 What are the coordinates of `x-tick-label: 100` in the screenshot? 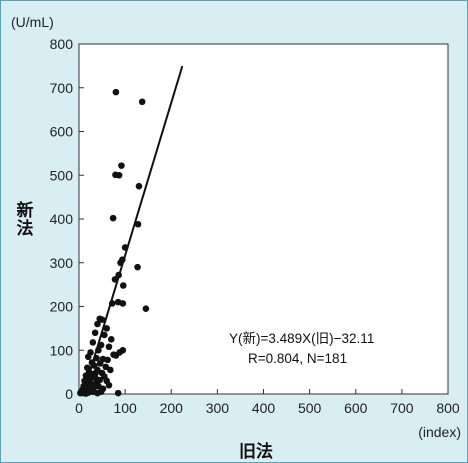 It's located at (125, 408).